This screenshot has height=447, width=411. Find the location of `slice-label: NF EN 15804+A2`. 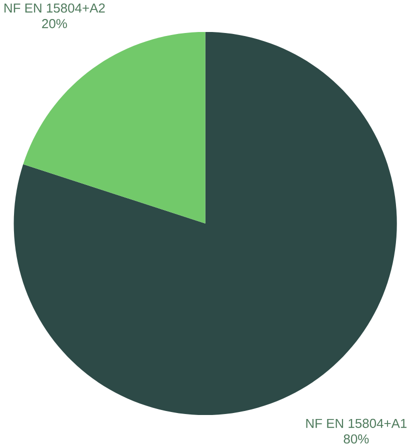

slice-label: NF EN 15804+A2 is located at coordinates (54, 8).